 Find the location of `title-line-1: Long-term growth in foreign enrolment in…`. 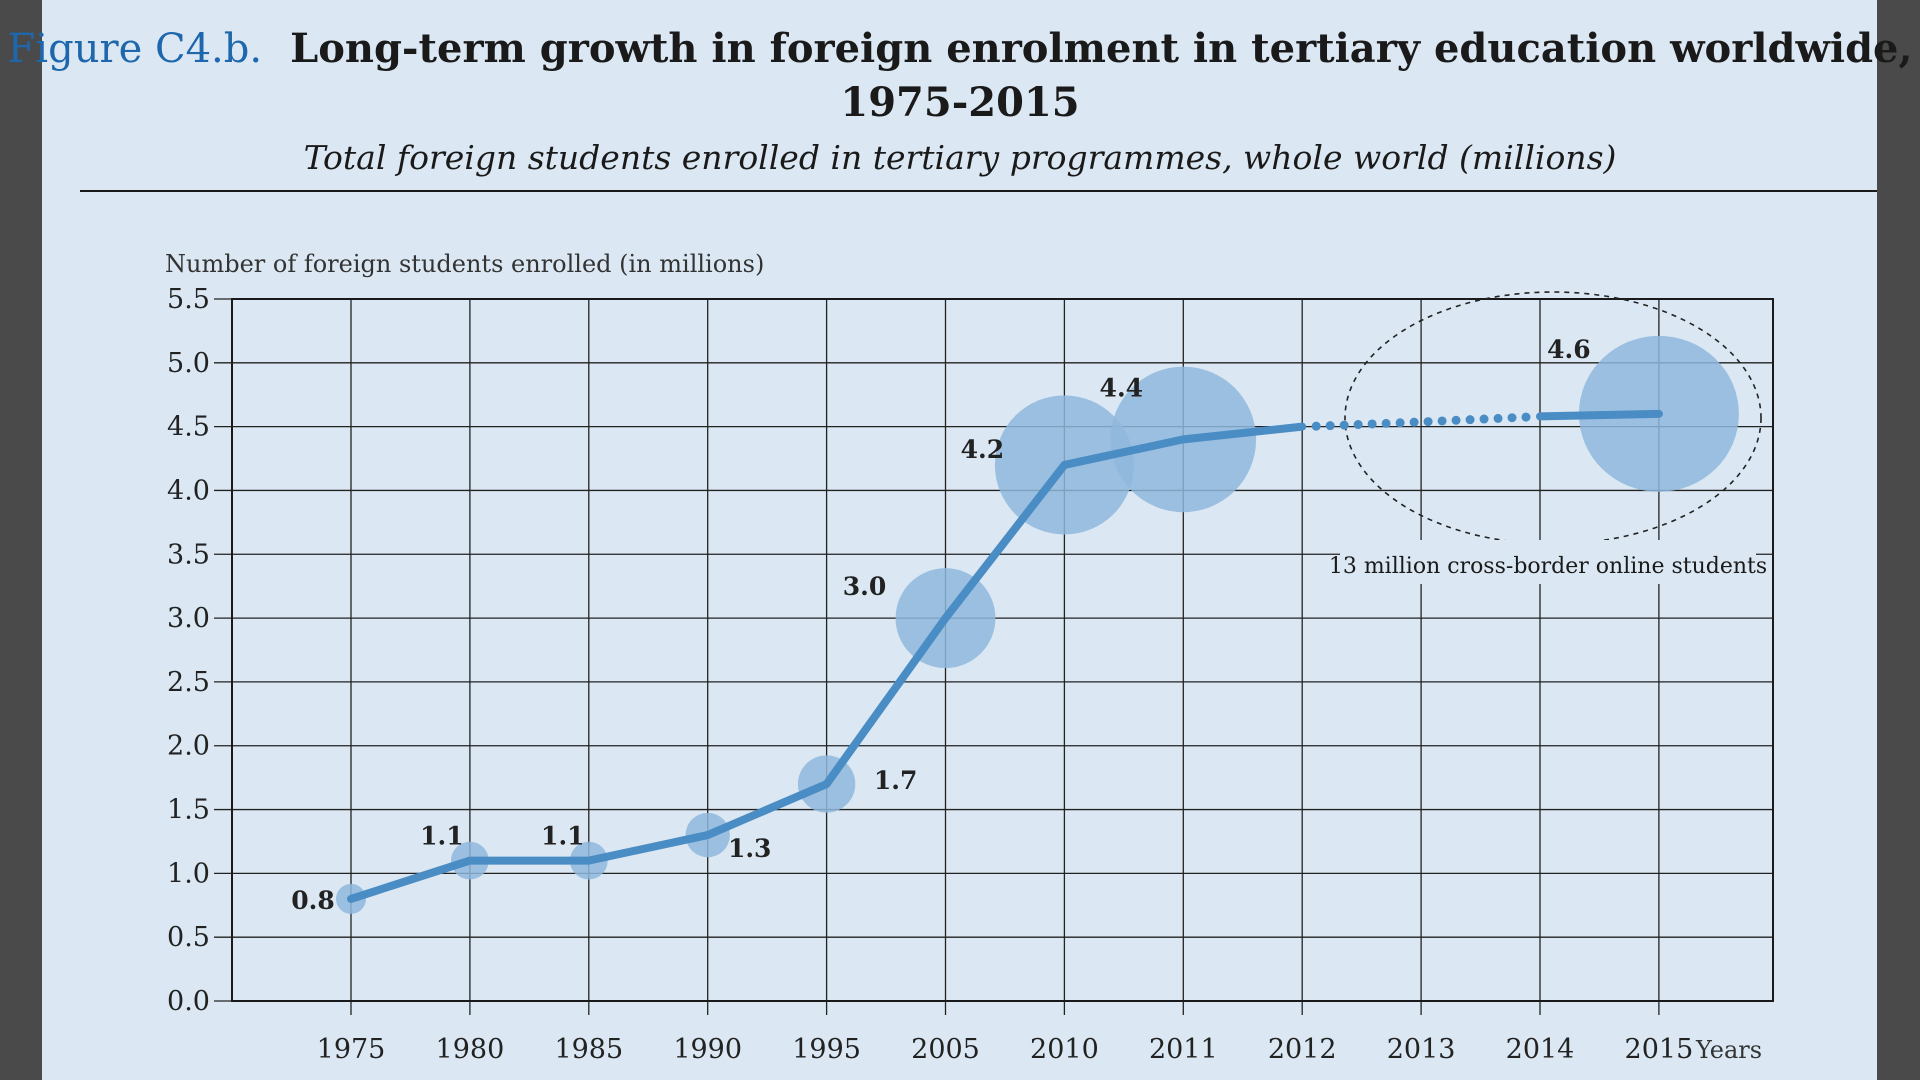

title-line-1: Long-term growth in foreign enrolment in… is located at coordinates (1101, 48).